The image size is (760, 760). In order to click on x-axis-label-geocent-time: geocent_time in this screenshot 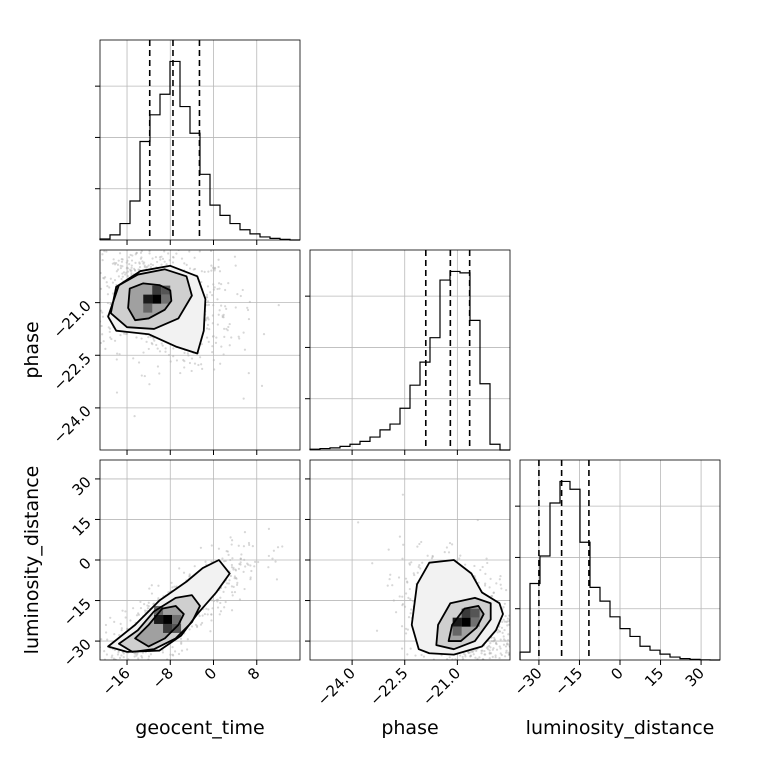, I will do `click(199, 728)`.